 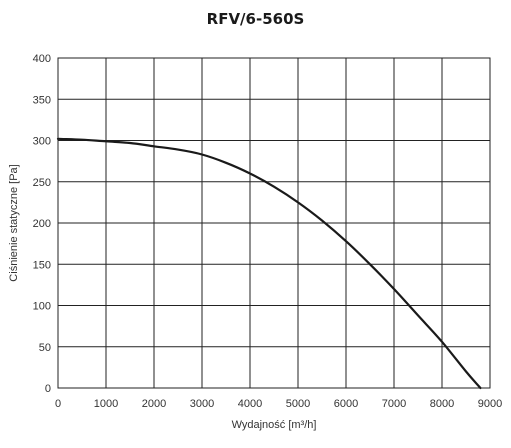 I want to click on chart-title: RFV/6-560S, so click(x=255, y=19).